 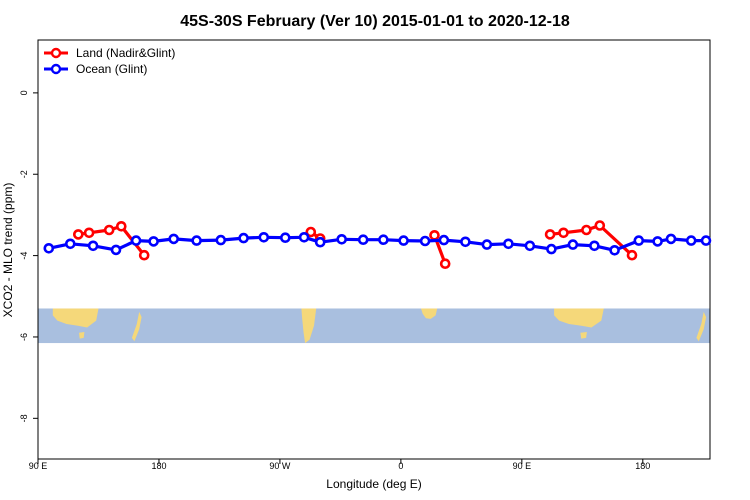 I want to click on map-land-australia, so click(x=75, y=318).